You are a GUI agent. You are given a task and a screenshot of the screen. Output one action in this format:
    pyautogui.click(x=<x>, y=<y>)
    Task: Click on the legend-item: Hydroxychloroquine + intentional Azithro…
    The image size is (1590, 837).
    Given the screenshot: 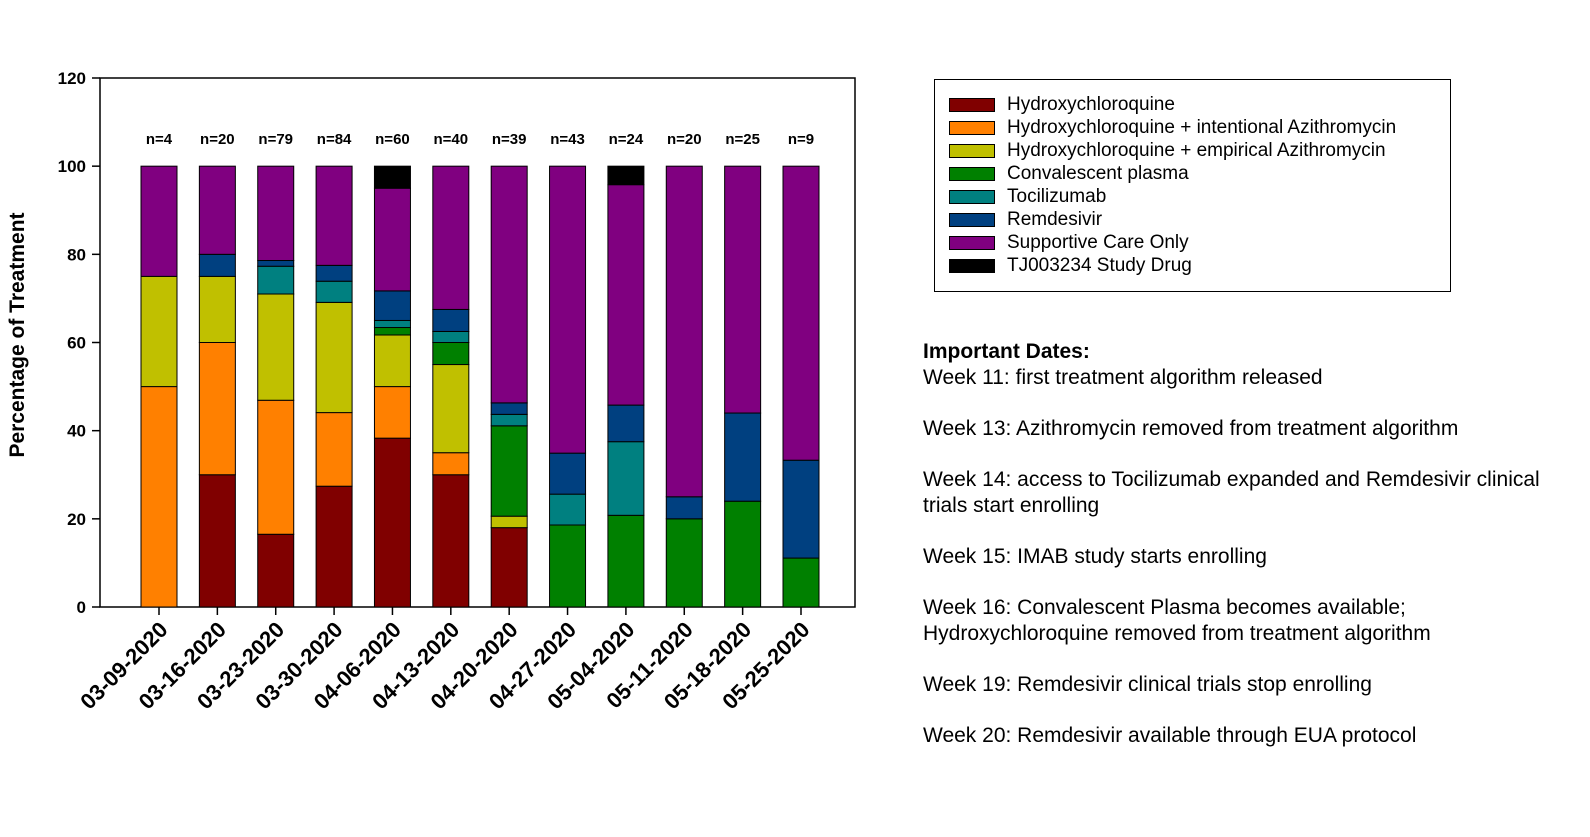 What is the action you would take?
    pyautogui.click(x=1172, y=128)
    